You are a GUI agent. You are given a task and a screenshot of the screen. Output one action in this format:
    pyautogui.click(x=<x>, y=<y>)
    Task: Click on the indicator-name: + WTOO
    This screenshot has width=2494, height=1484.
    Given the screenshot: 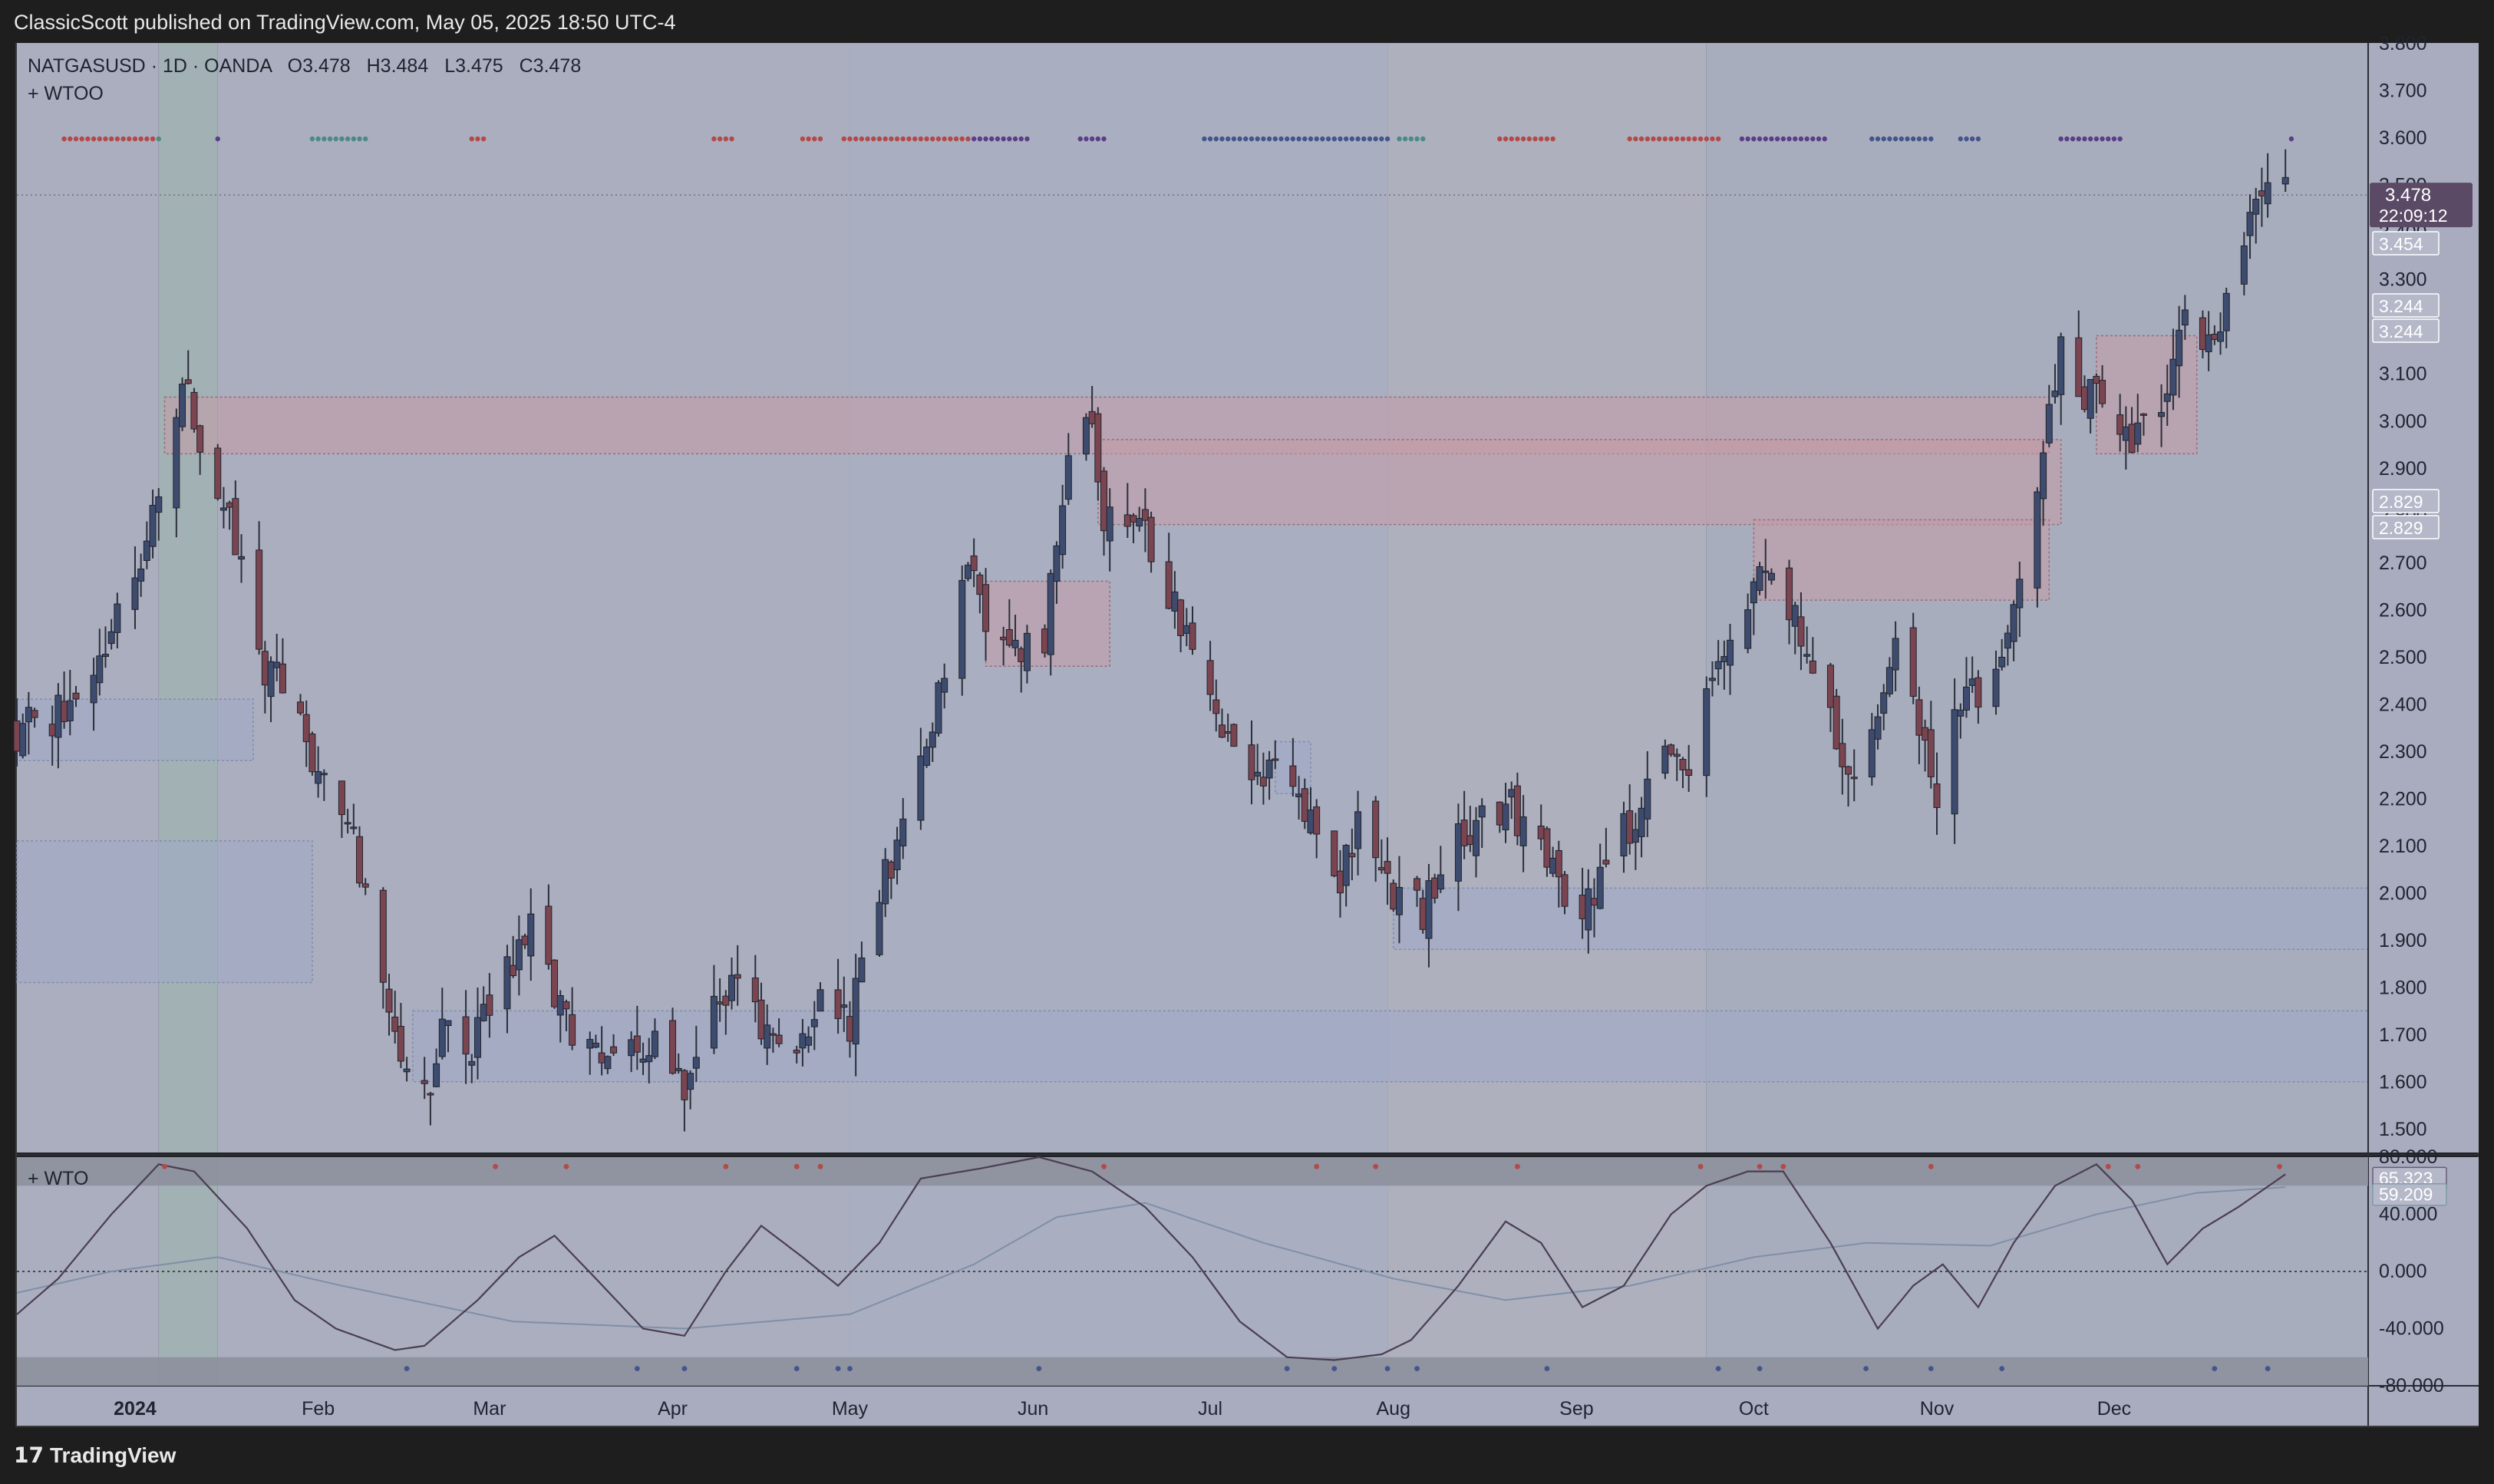 What is the action you would take?
    pyautogui.click(x=66, y=93)
    